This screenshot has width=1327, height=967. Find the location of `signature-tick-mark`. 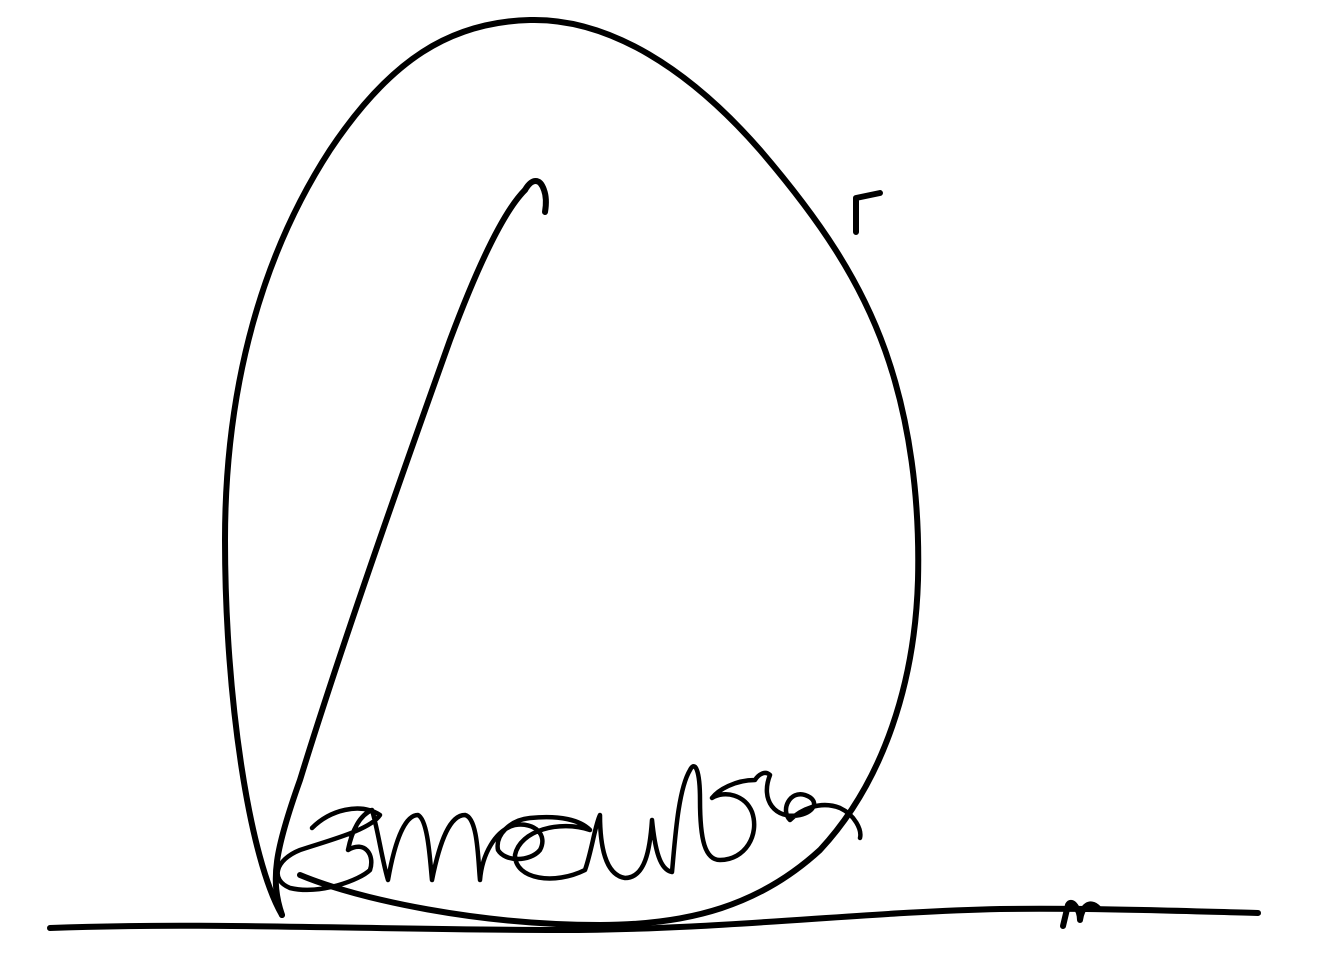

signature-tick-mark is located at coordinates (868, 212).